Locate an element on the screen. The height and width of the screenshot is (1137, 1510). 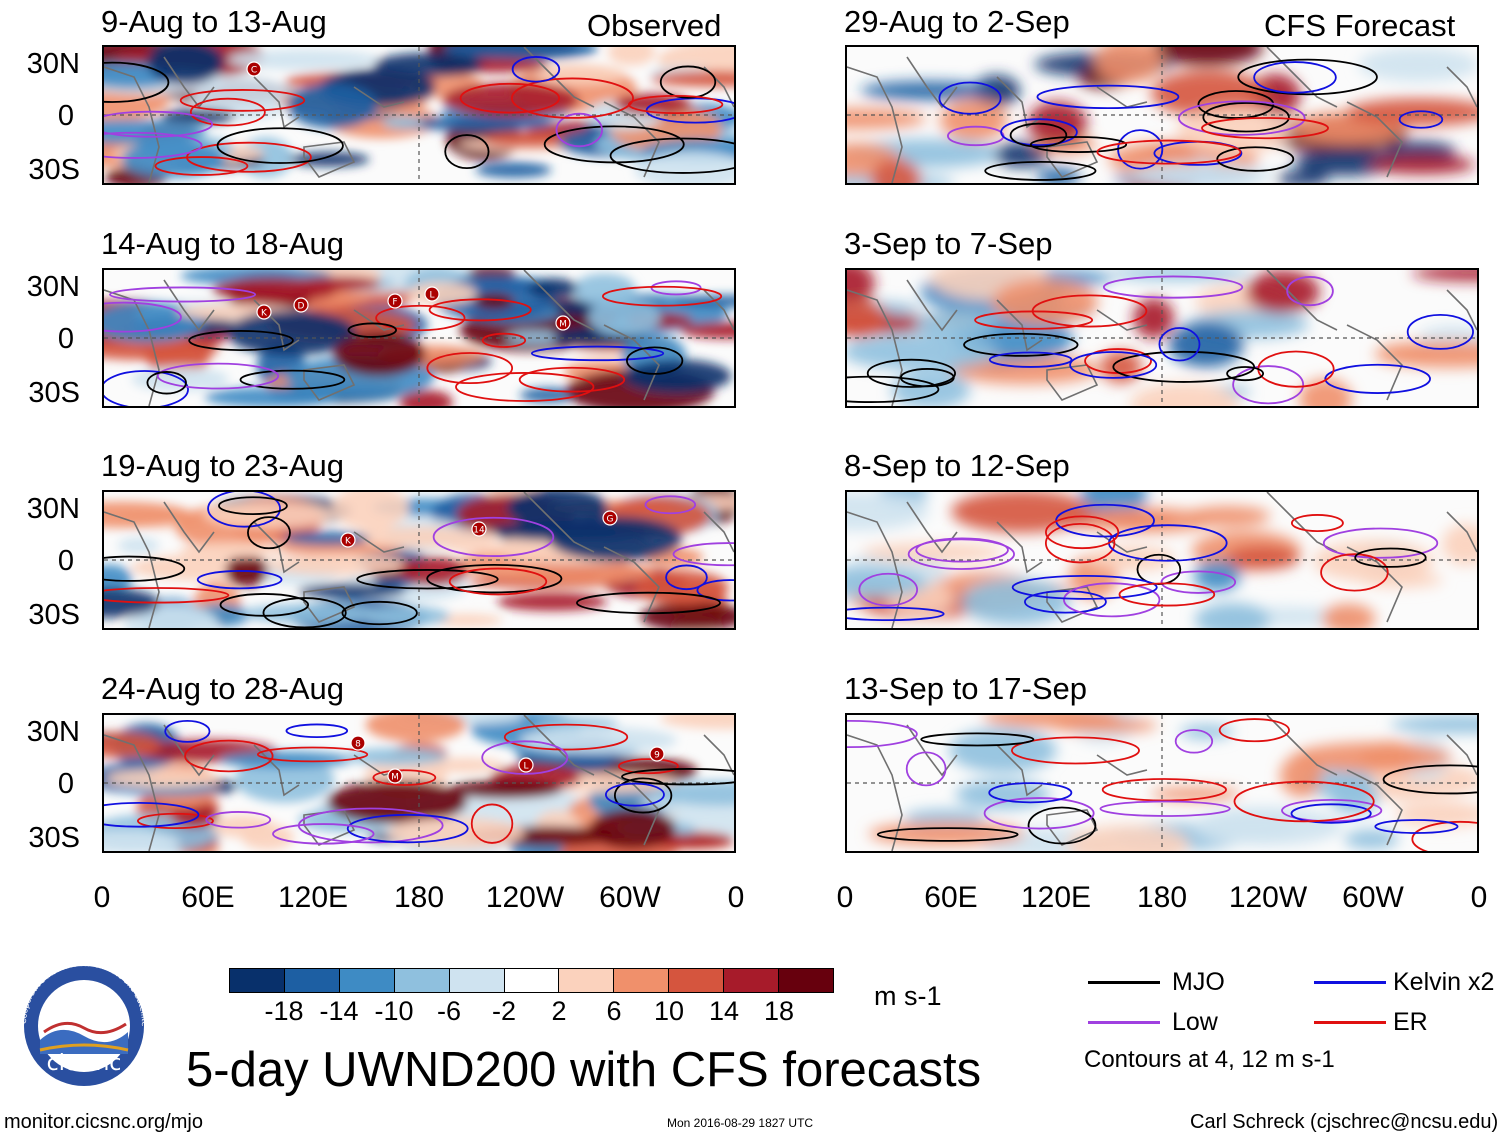
xtick-120e: 120E is located at coordinates (1056, 897).